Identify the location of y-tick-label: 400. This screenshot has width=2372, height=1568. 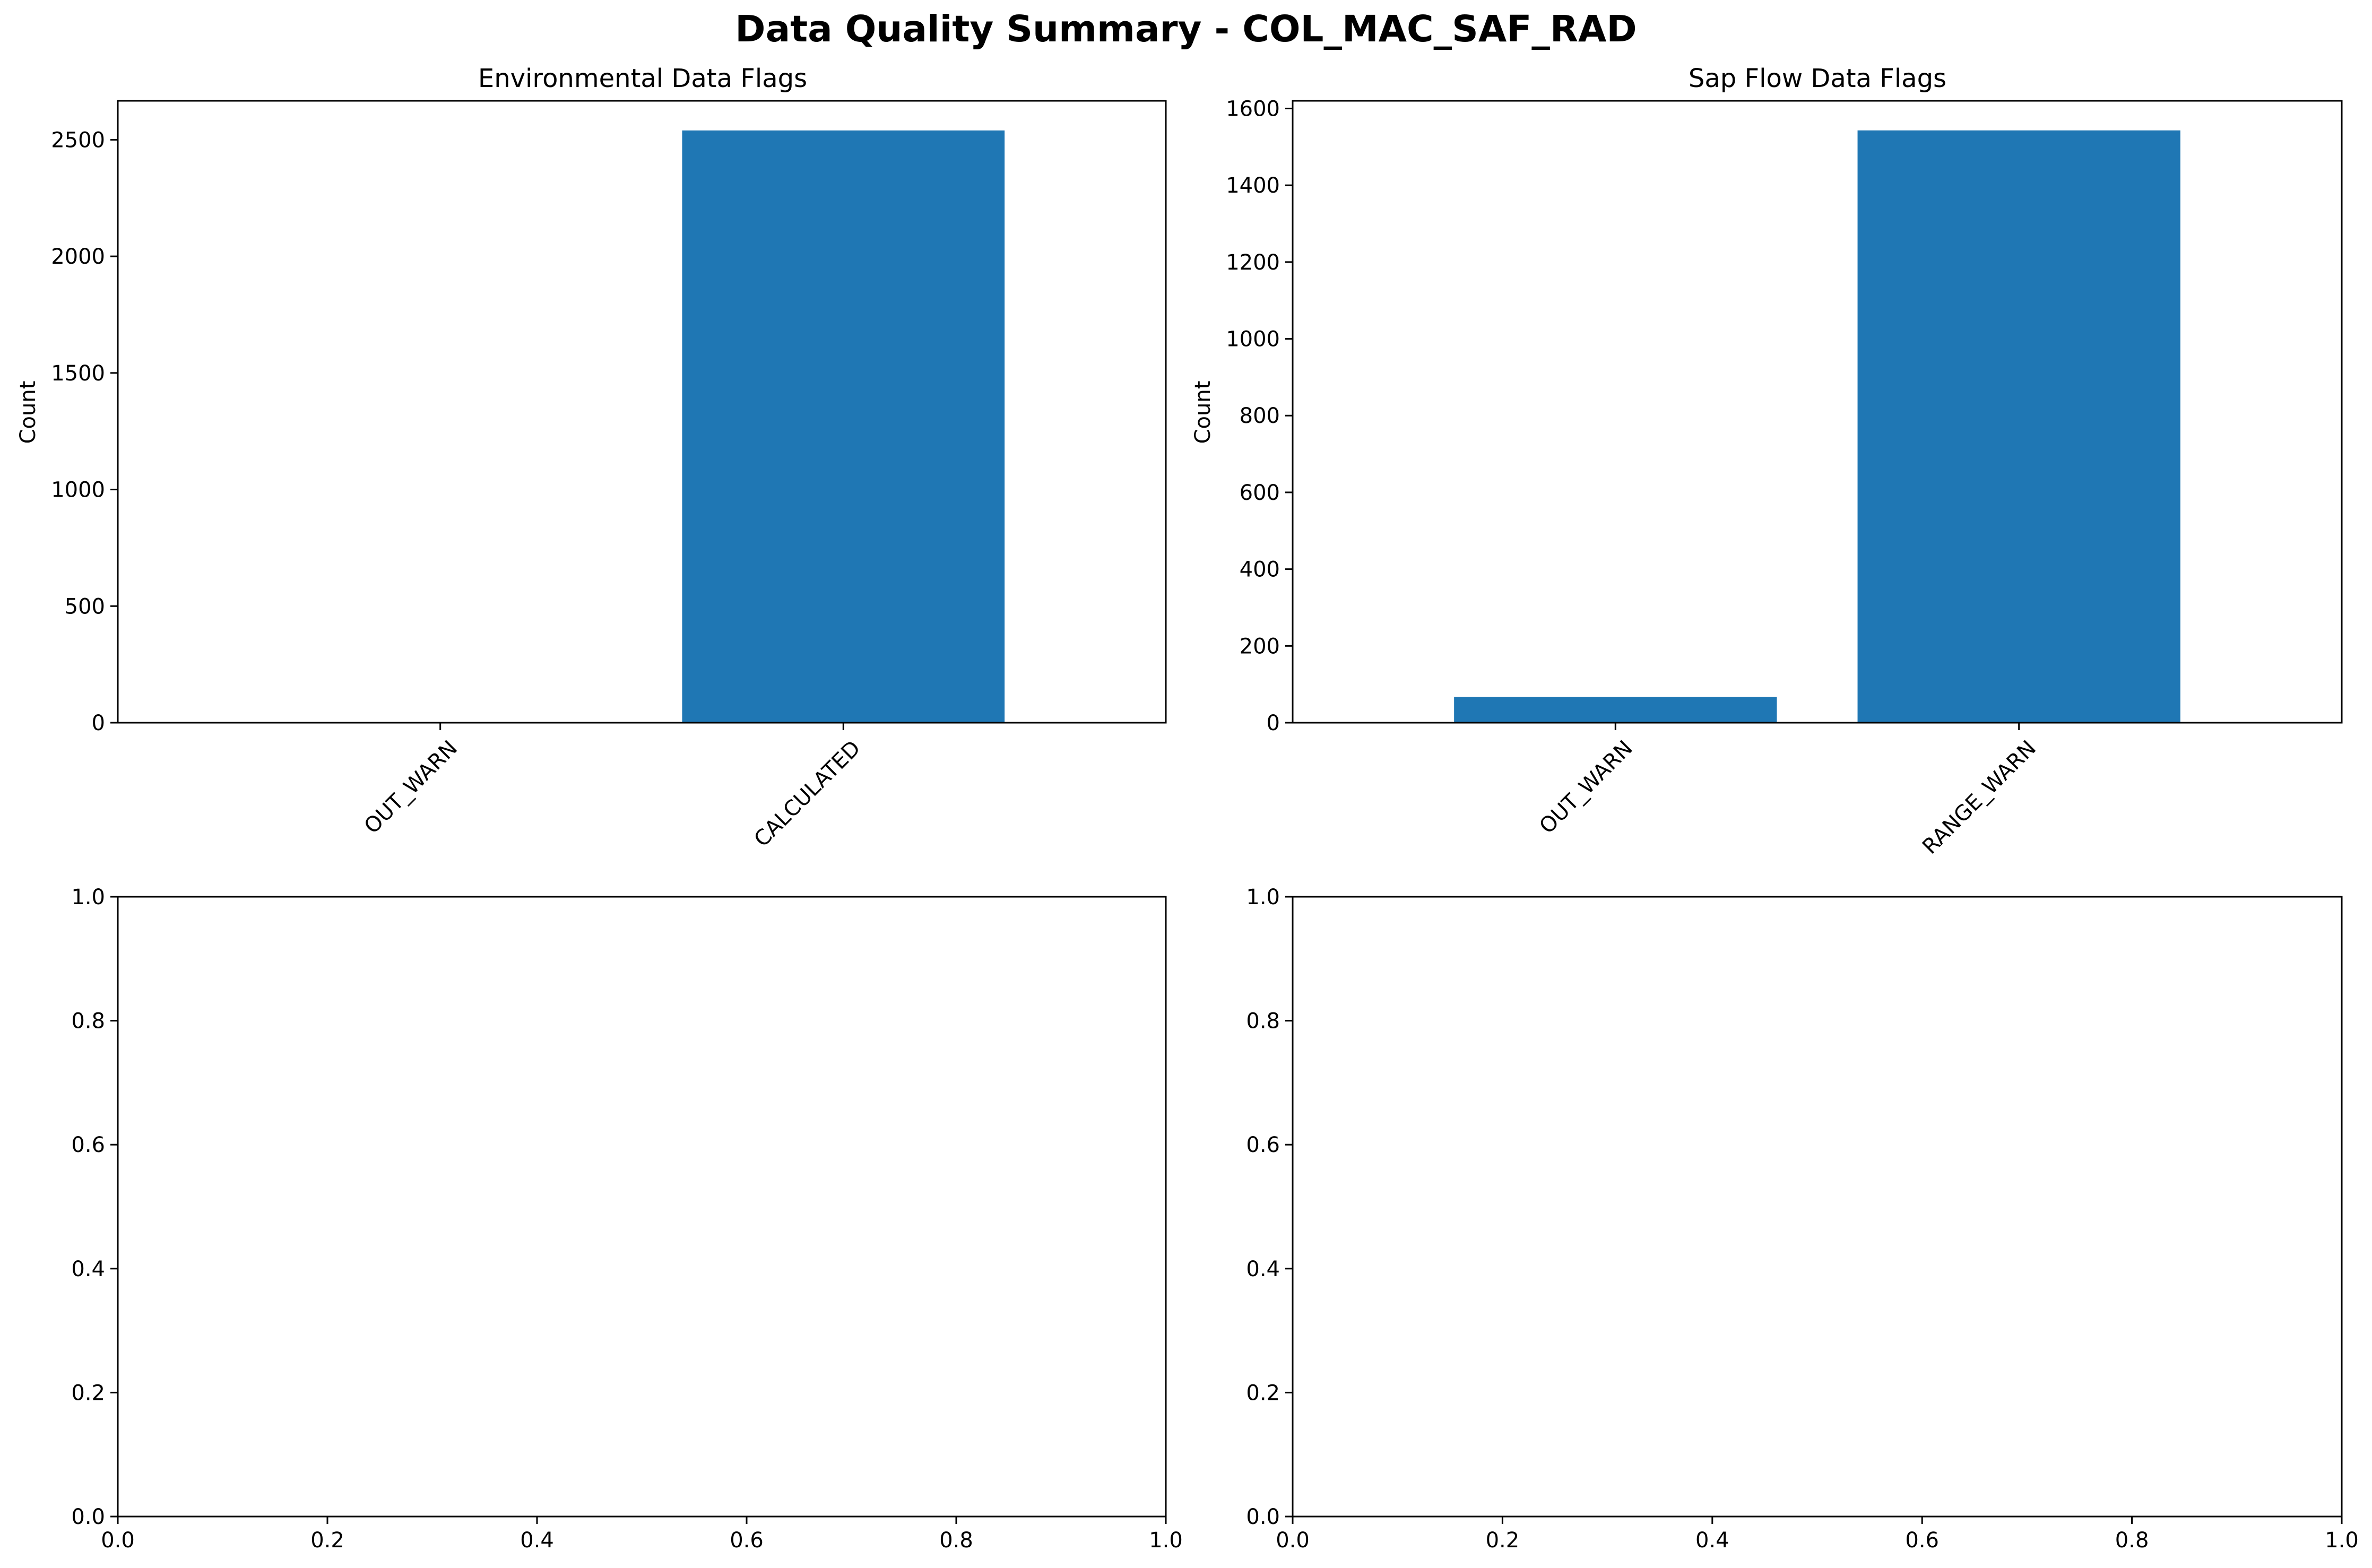
(1260, 570).